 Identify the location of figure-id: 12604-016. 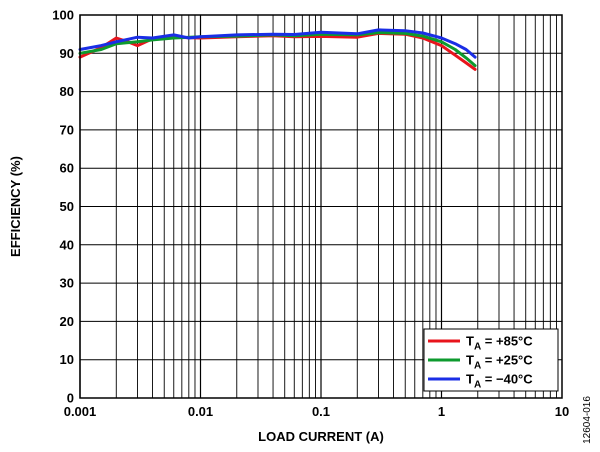
(587, 420).